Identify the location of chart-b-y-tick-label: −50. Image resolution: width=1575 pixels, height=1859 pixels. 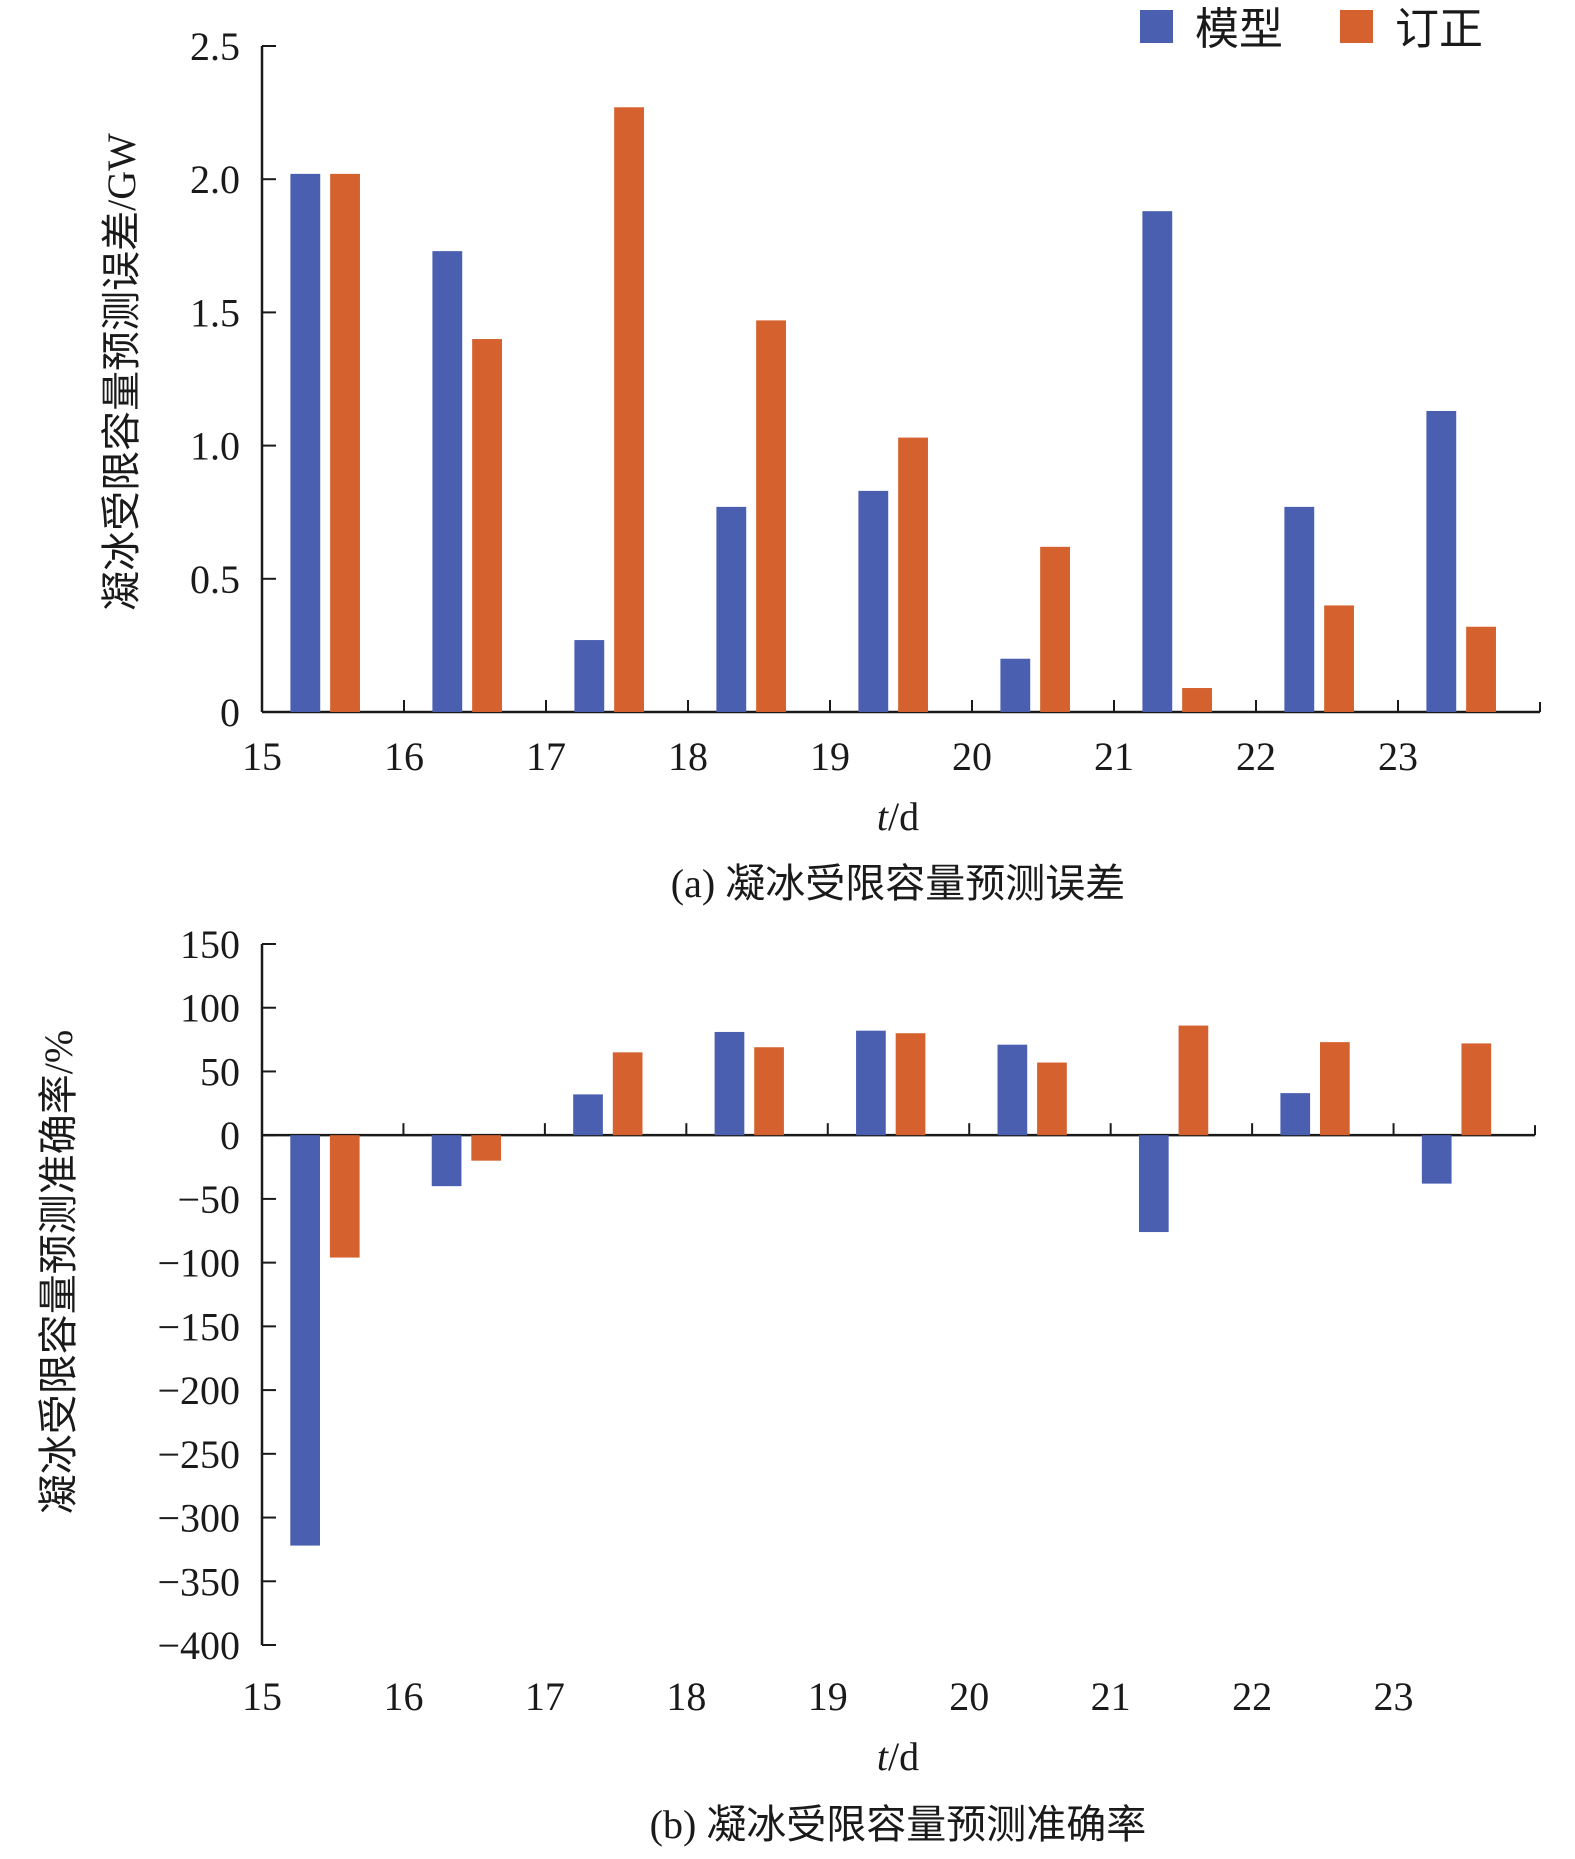
(208, 1199).